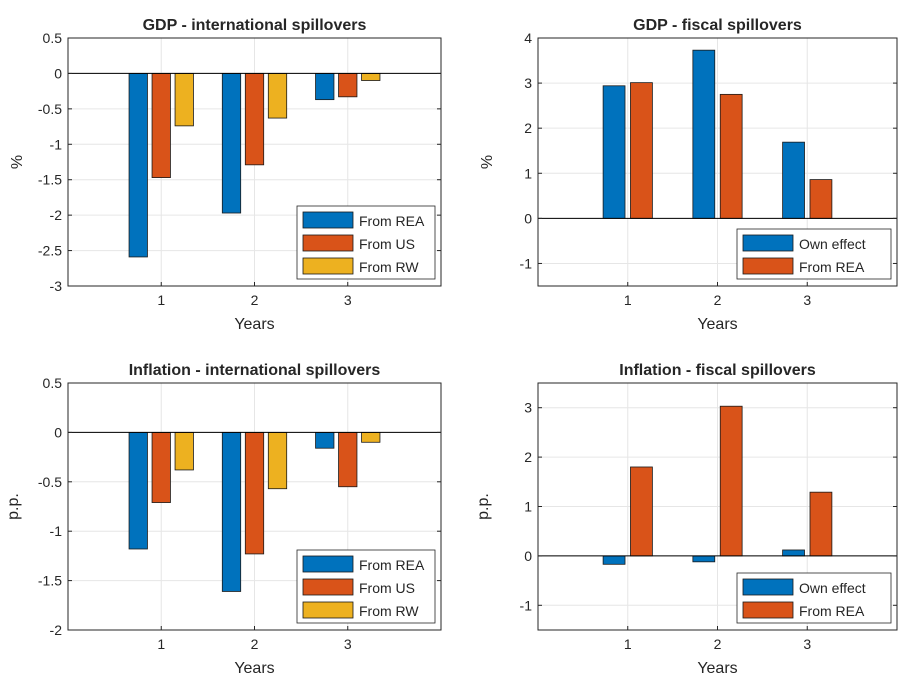  Describe the element at coordinates (50, 251) in the screenshot. I see `y-tick-label: -2.5` at that location.